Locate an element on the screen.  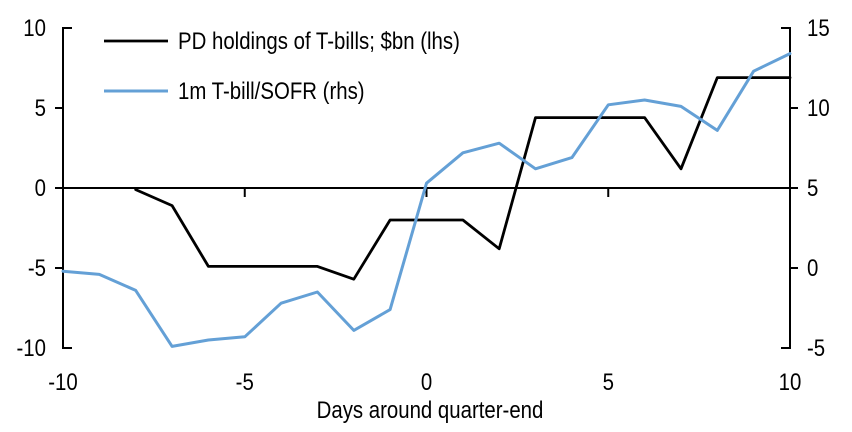
right-tick-label: 5 is located at coordinates (812, 187).